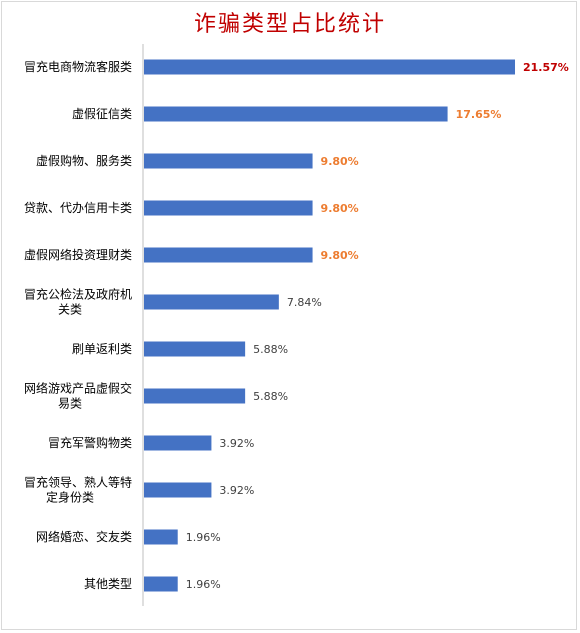  I want to click on data-label: 17.65%, so click(479, 114).